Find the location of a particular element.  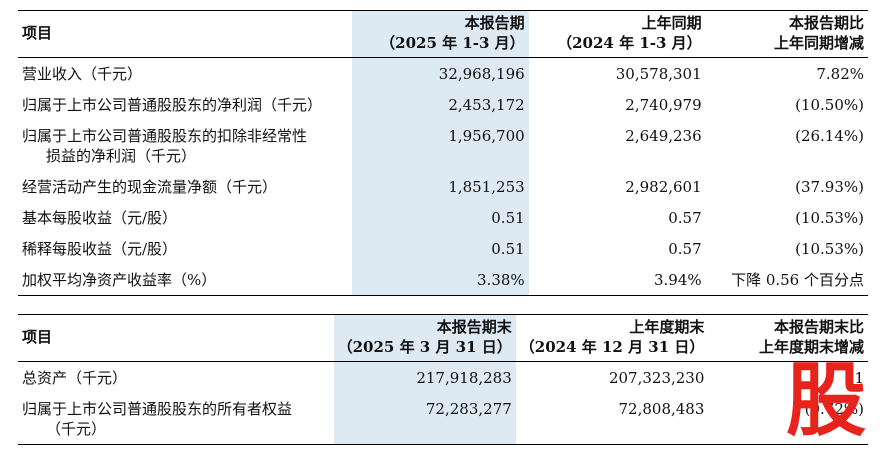

row-label-line: 归属于上市公司普通股股东的扣除非经常性 is located at coordinates (165, 136).